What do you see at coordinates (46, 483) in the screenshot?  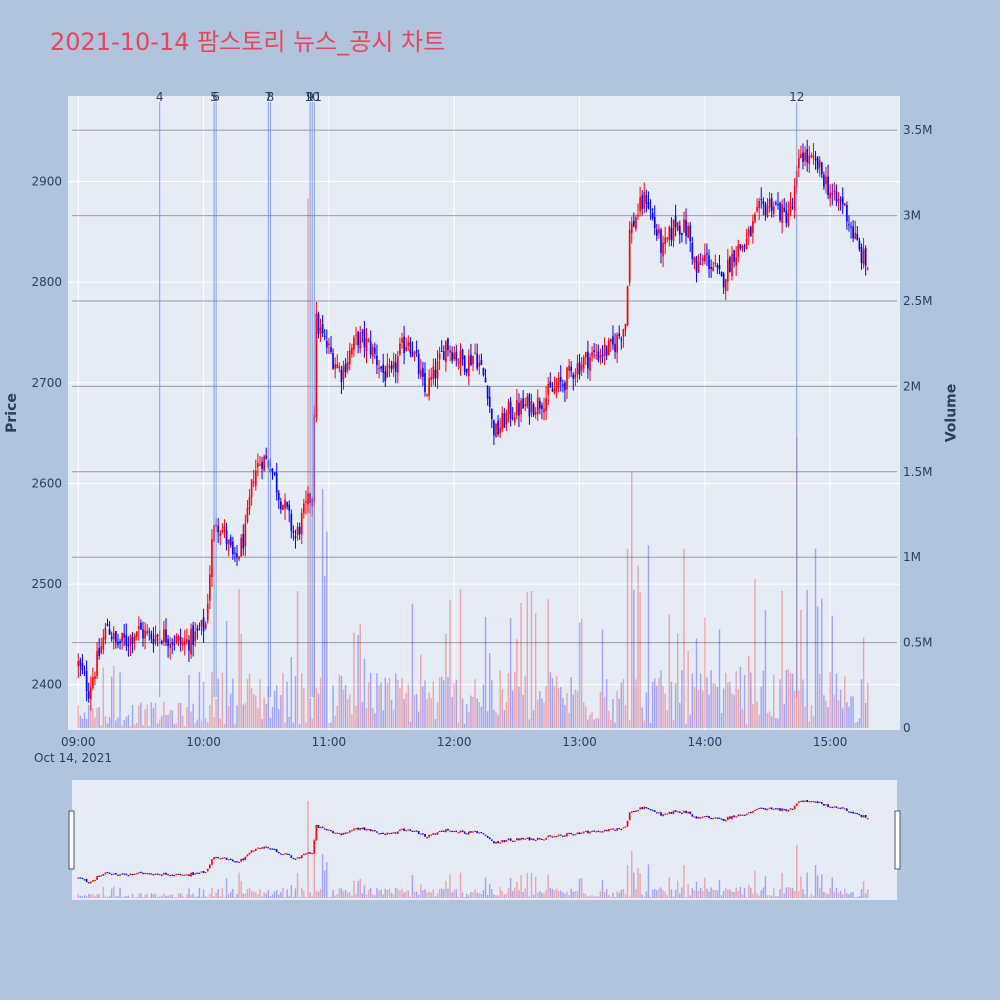 I see `price-tick-label: 2600` at bounding box center [46, 483].